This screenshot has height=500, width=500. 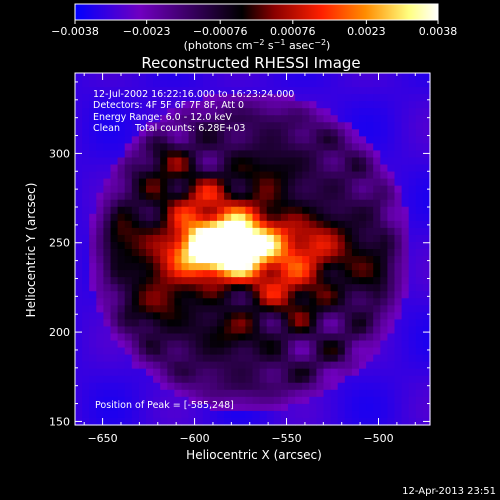 I want to click on x-tick-label: −550, so click(x=286, y=438).